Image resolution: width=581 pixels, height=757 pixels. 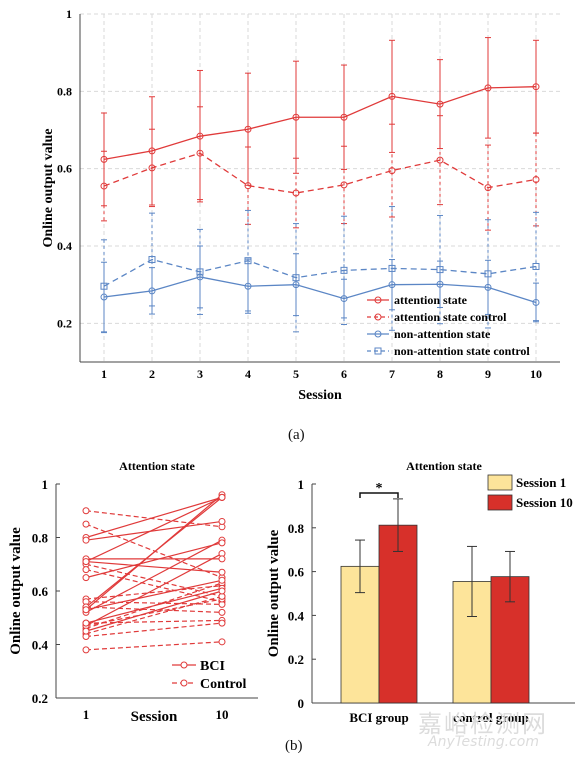 What do you see at coordinates (462, 351) in the screenshot?
I see `legend-label: non-attention state control` at bounding box center [462, 351].